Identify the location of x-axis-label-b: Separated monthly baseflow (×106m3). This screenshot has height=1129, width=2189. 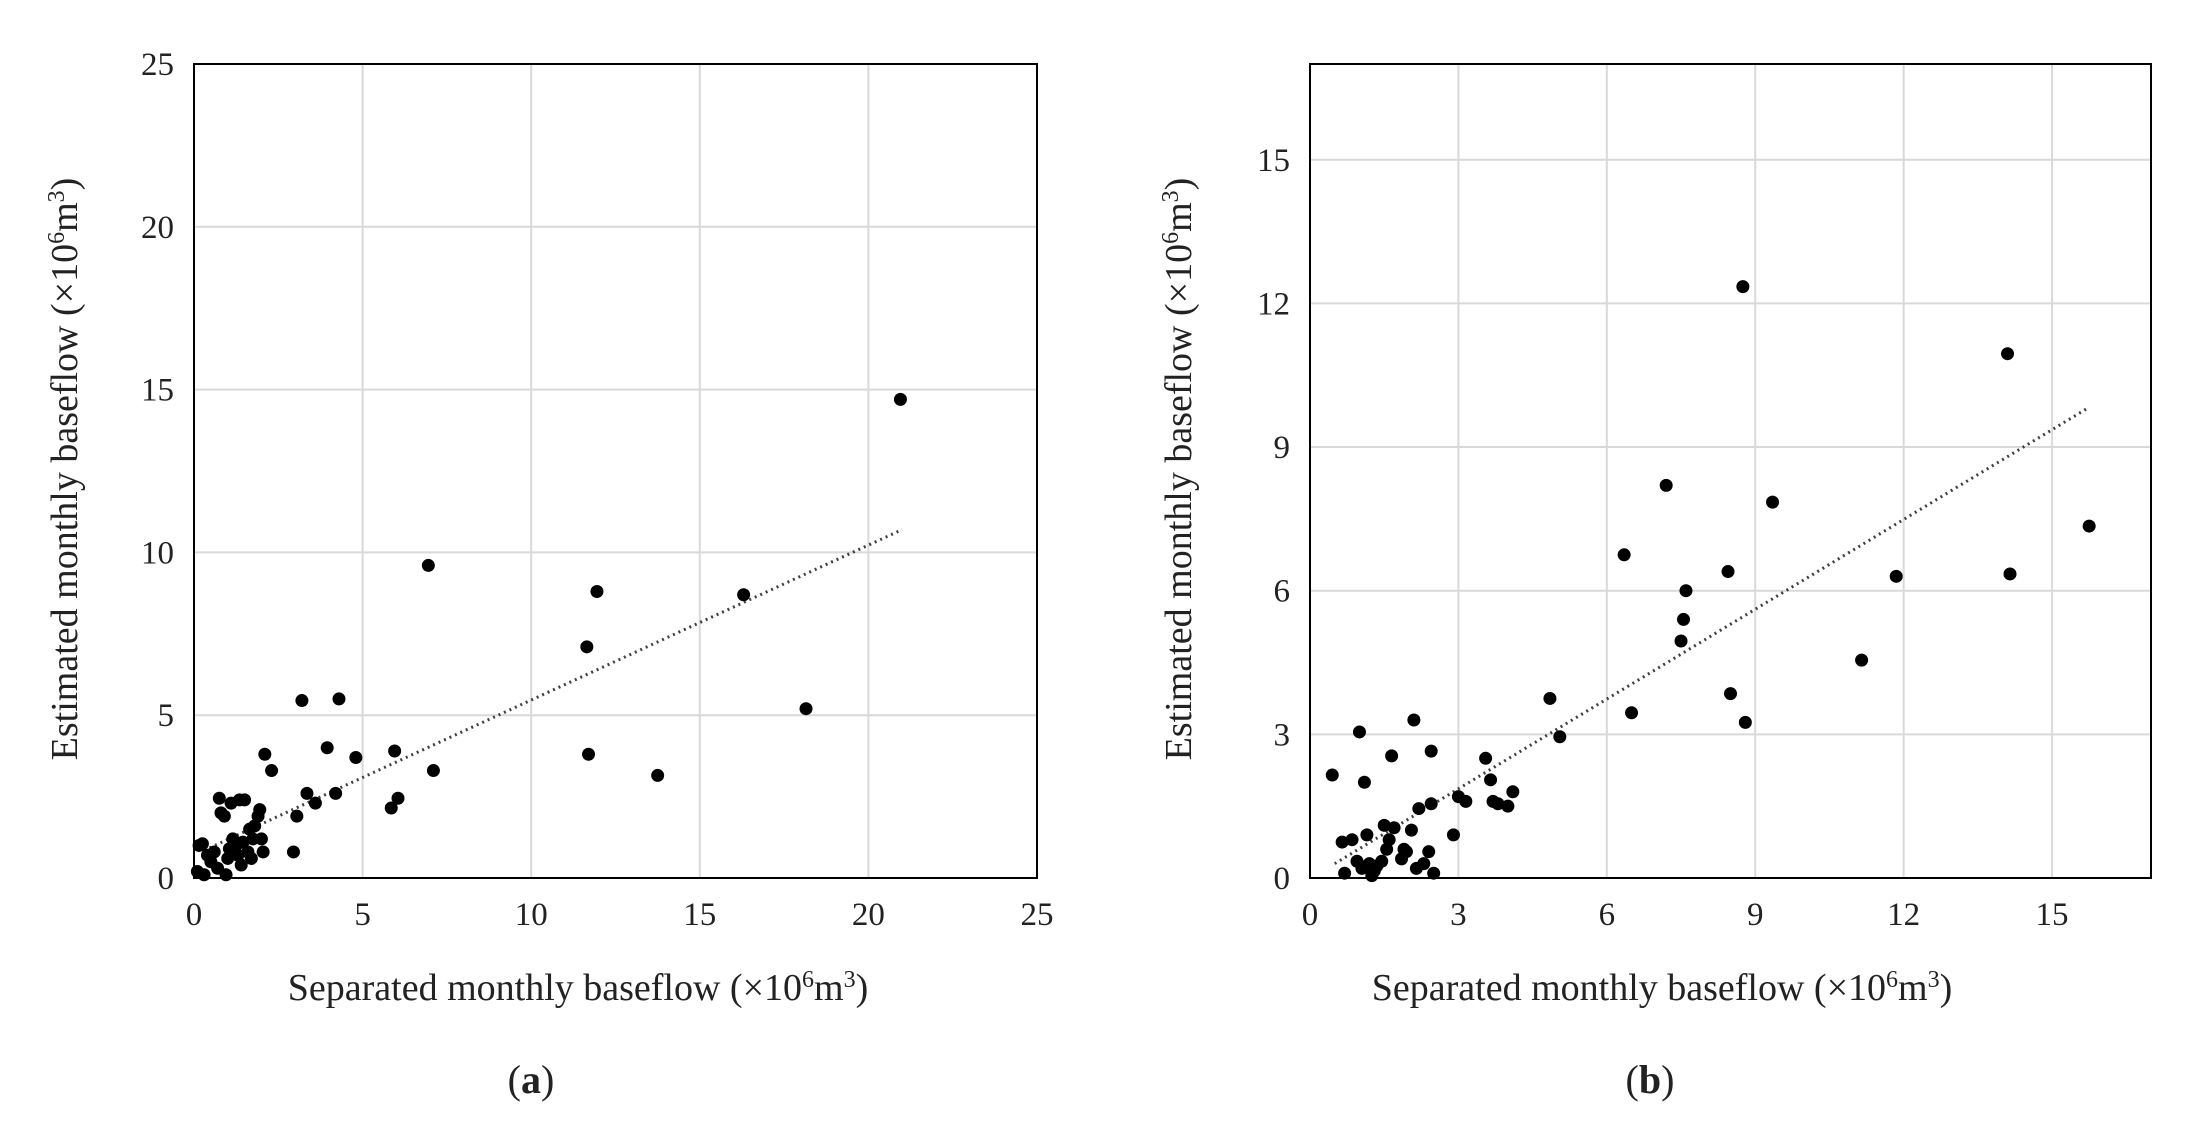
(1662, 988).